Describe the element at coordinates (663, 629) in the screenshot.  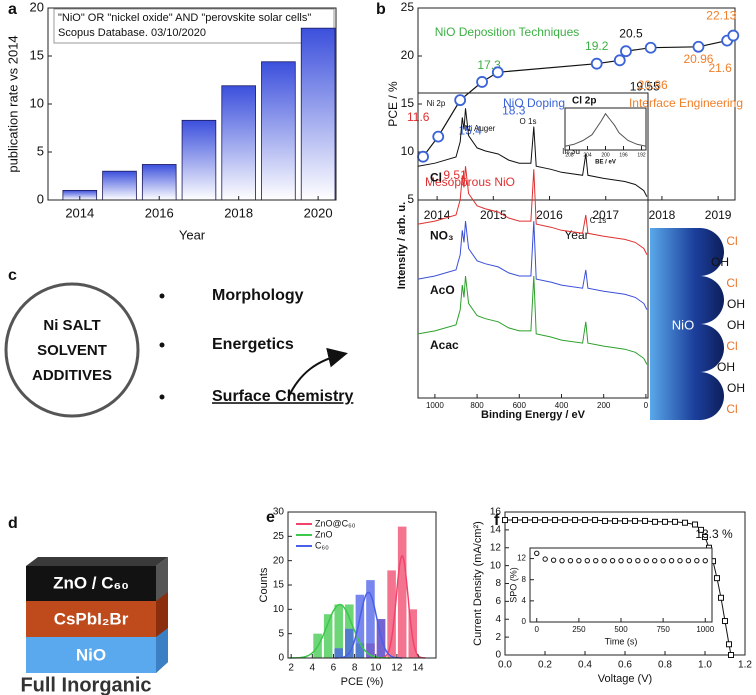
I see `x-tick-label: 750` at that location.